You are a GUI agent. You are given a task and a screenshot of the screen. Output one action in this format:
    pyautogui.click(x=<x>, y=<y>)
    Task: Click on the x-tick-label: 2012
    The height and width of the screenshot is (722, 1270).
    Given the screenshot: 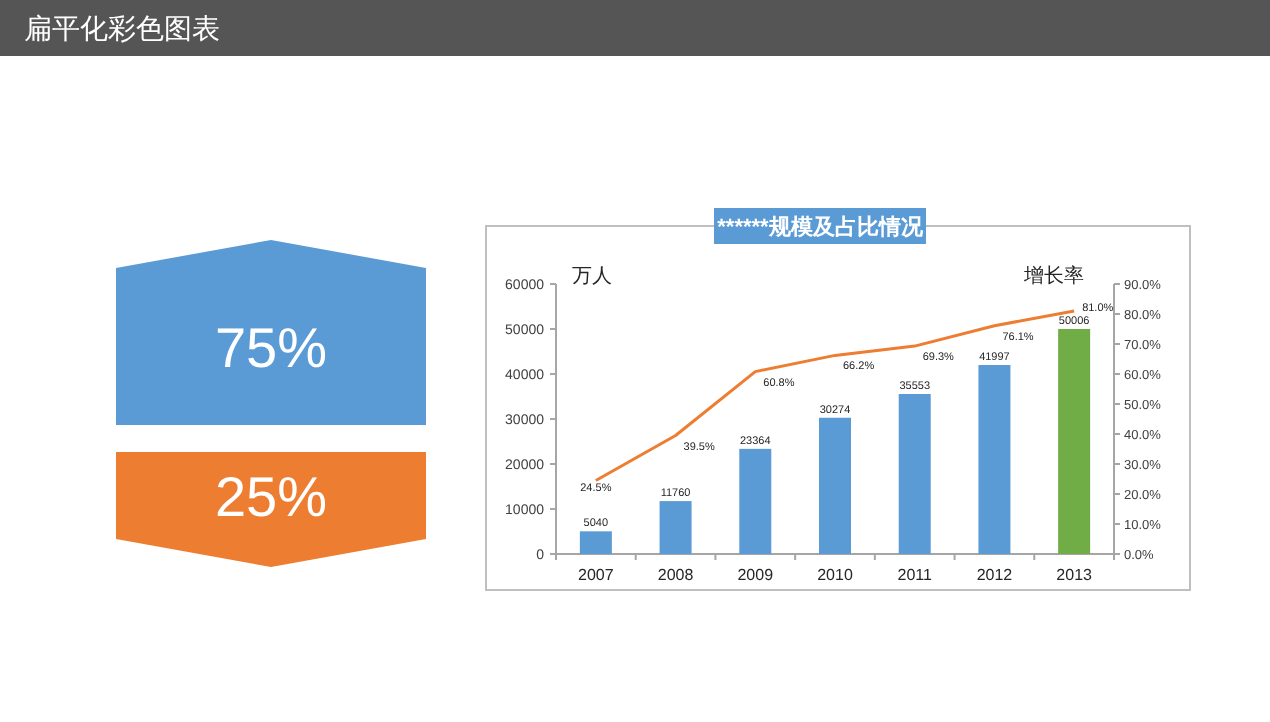 What is the action you would take?
    pyautogui.click(x=995, y=575)
    